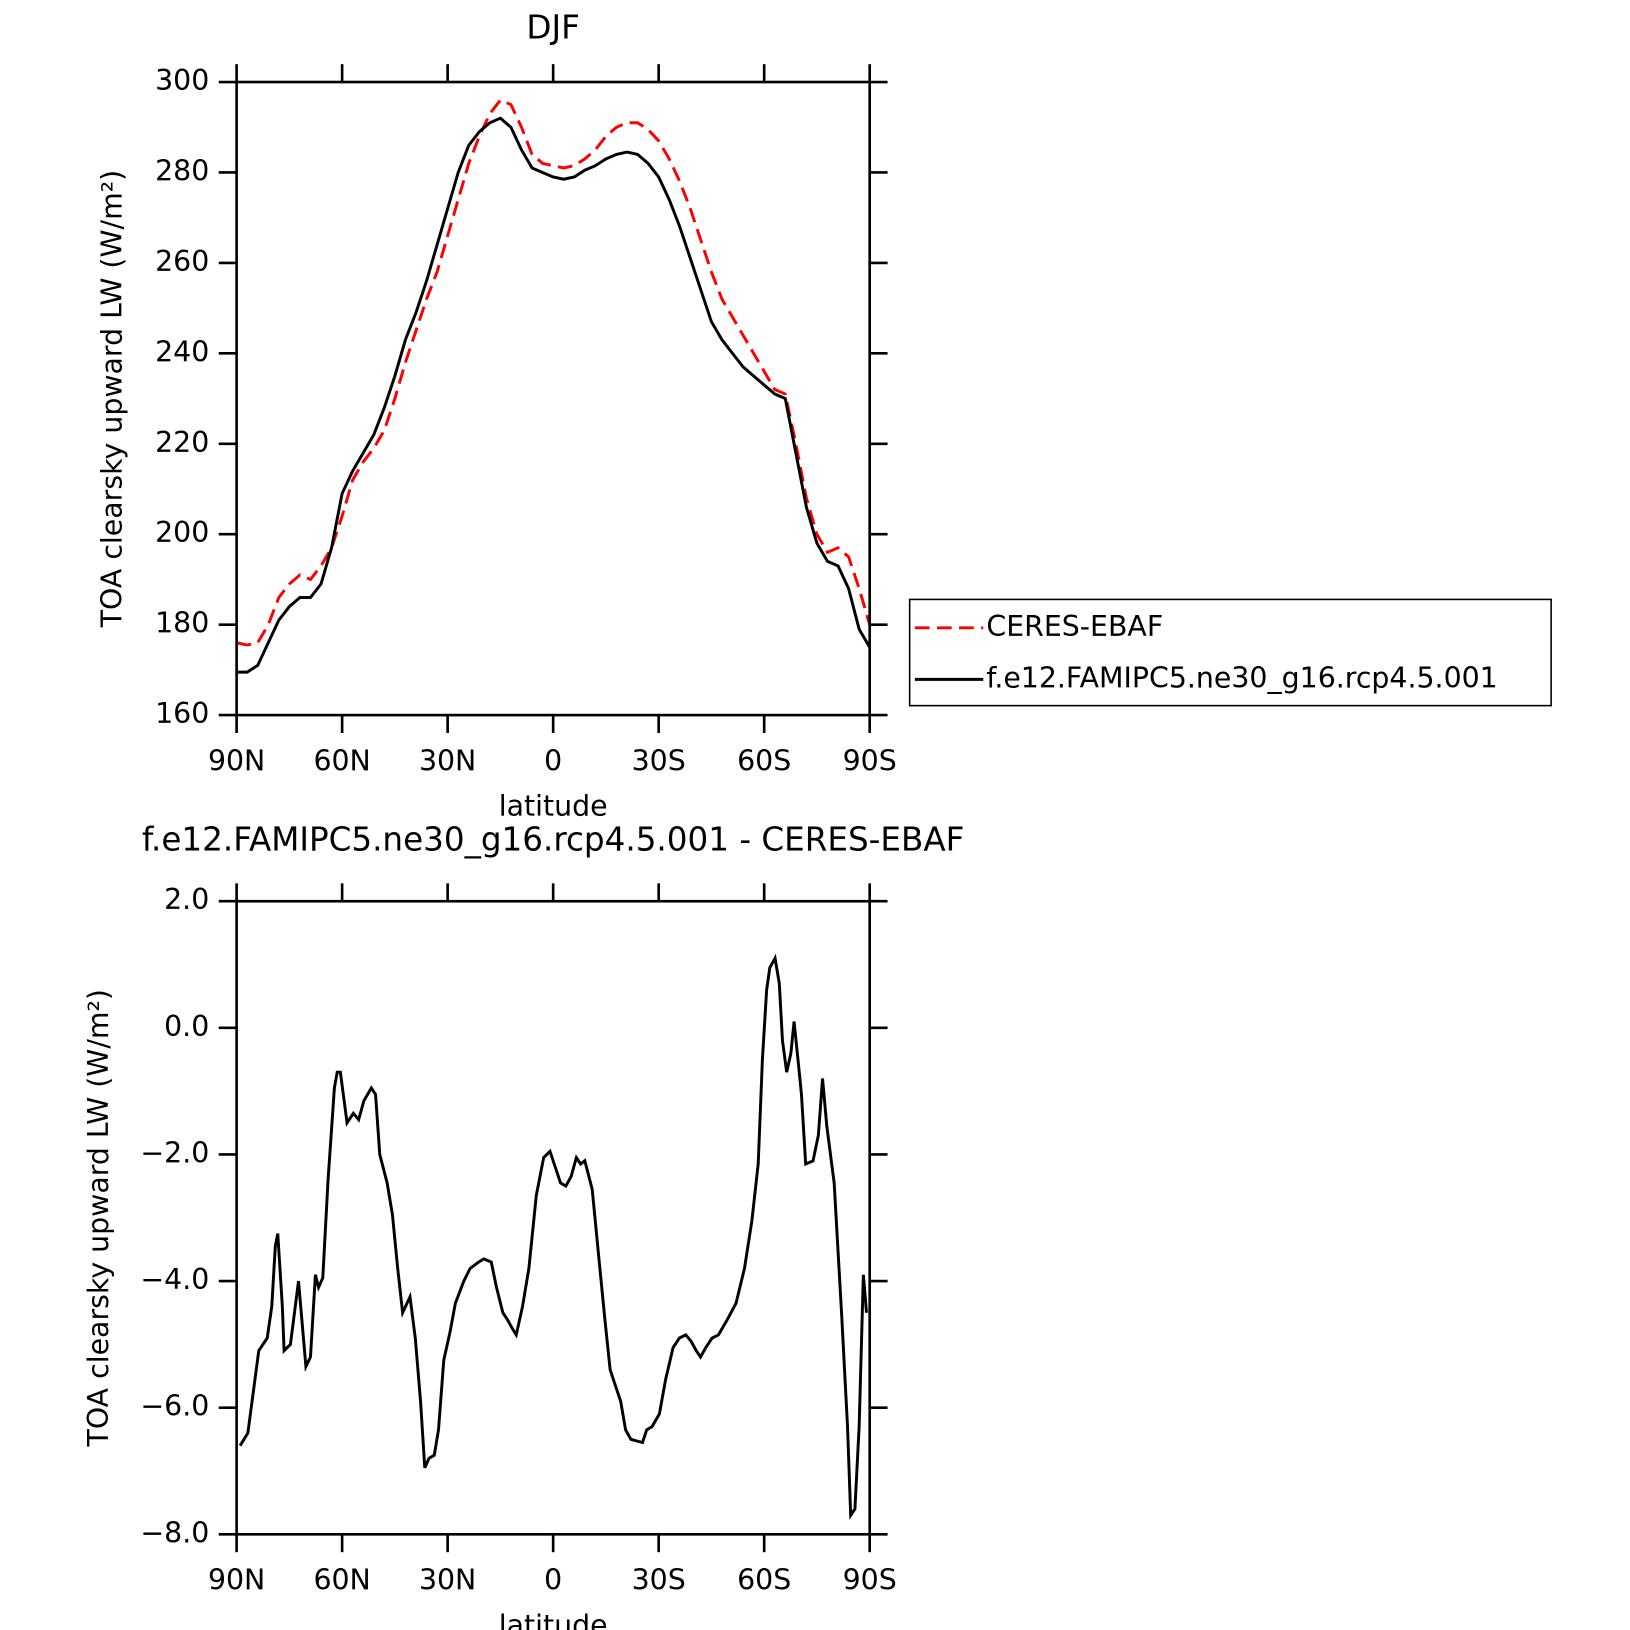  I want to click on y-tick-label: 280, so click(182, 170).